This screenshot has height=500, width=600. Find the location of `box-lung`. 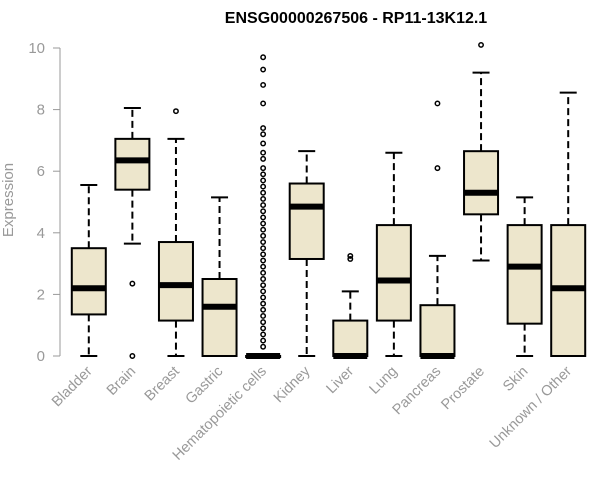

box-lung is located at coordinates (393, 254).